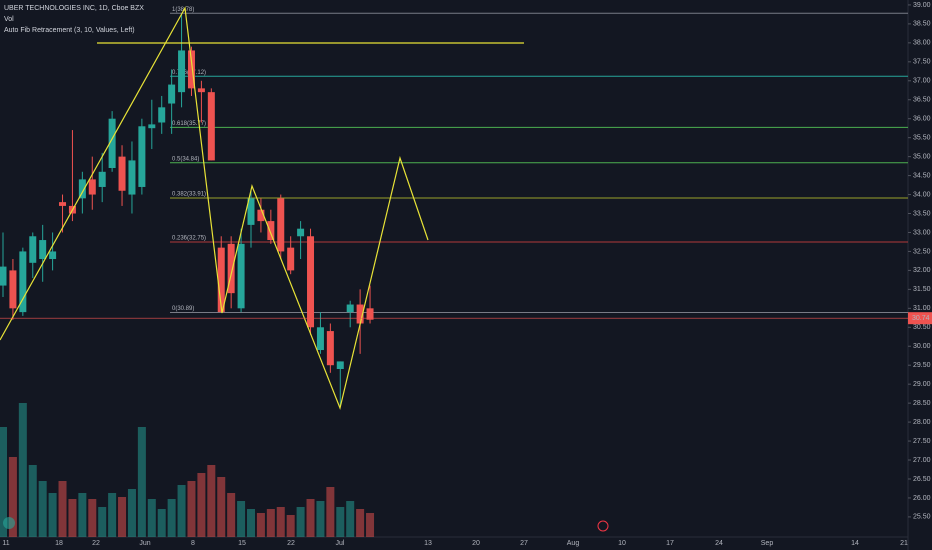 Image resolution: width=932 pixels, height=550 pixels. What do you see at coordinates (922, 270) in the screenshot?
I see `y-tick-label: 32.00` at bounding box center [922, 270].